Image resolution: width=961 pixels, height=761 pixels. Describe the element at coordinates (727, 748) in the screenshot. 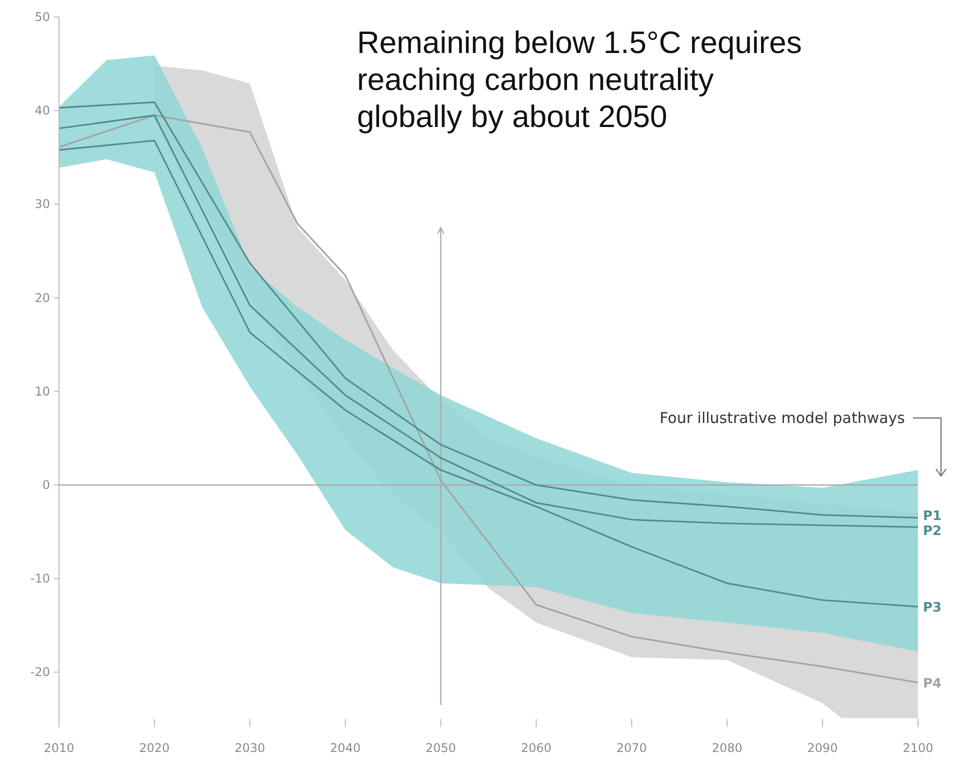

I see `x-tick-label: 2080` at that location.